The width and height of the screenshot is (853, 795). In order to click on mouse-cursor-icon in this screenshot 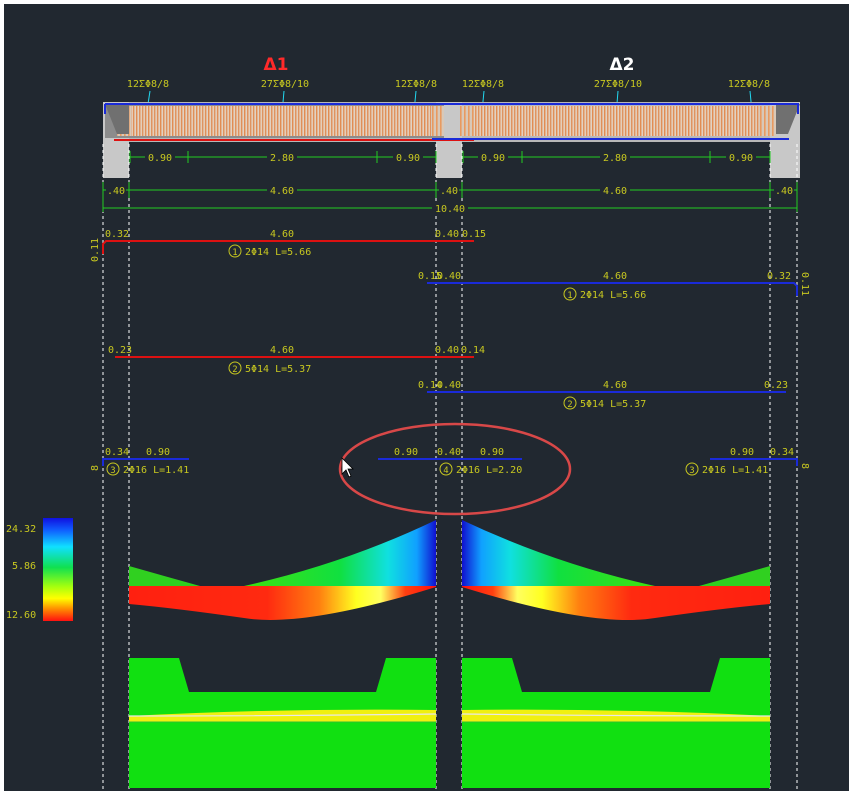, I will do `click(347, 467)`.